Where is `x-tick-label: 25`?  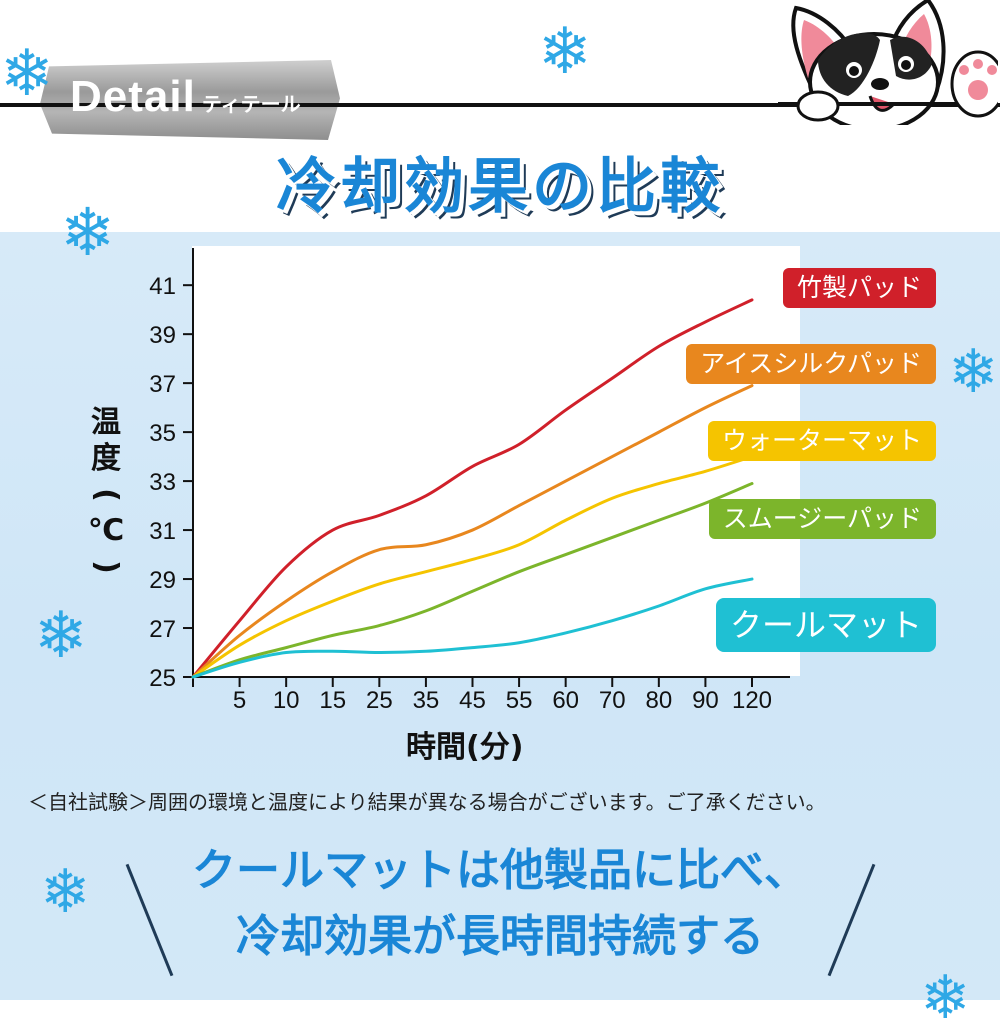
x-tick-label: 25 is located at coordinates (379, 700).